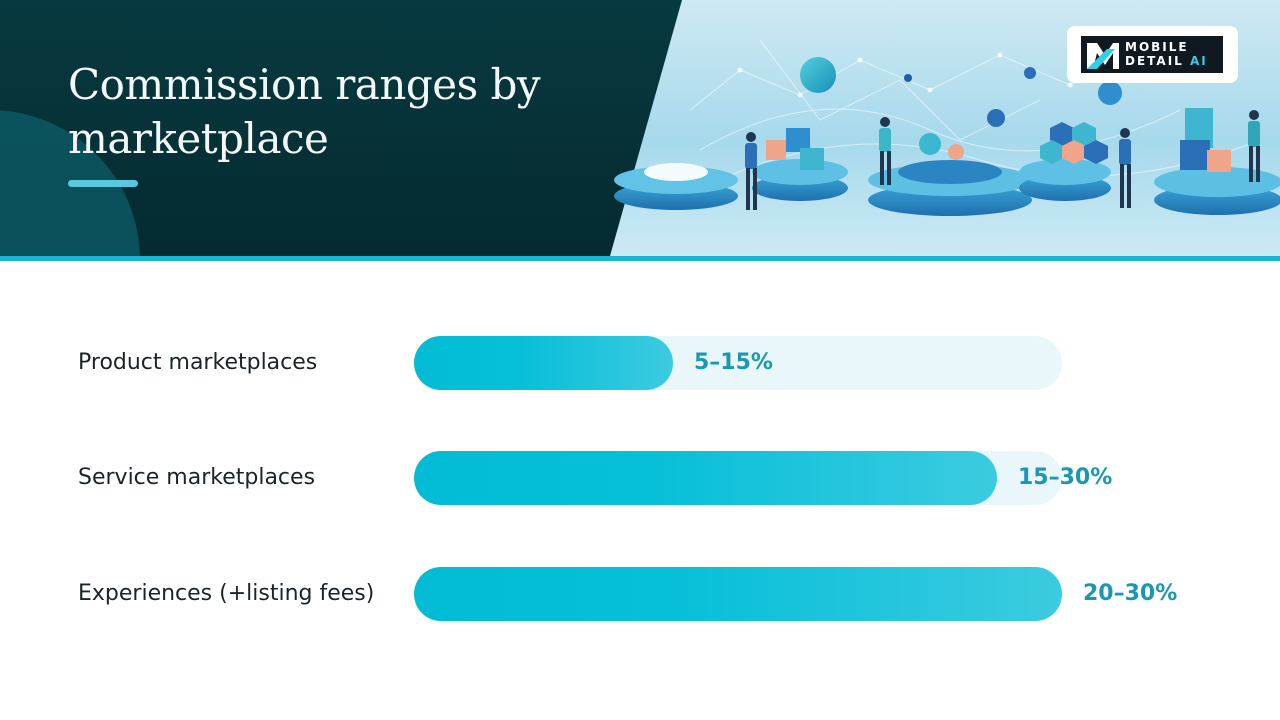 This screenshot has width=1280, height=720. I want to click on logo-plate: MOBILE DETAIL AI, so click(1152, 54).